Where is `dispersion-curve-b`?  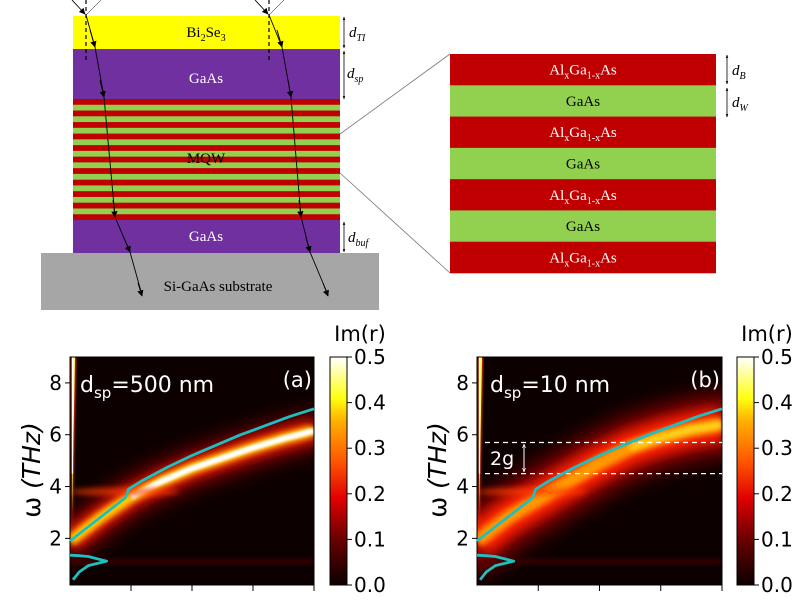
dispersion-curve-b is located at coordinates (599, 475).